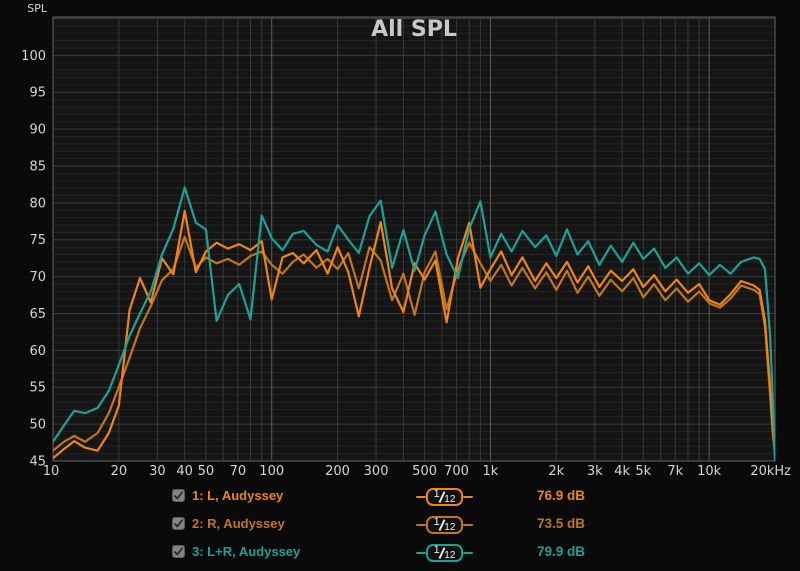 This screenshot has width=800, height=571. Describe the element at coordinates (456, 471) in the screenshot. I see `x-tick-label: 700` at that location.